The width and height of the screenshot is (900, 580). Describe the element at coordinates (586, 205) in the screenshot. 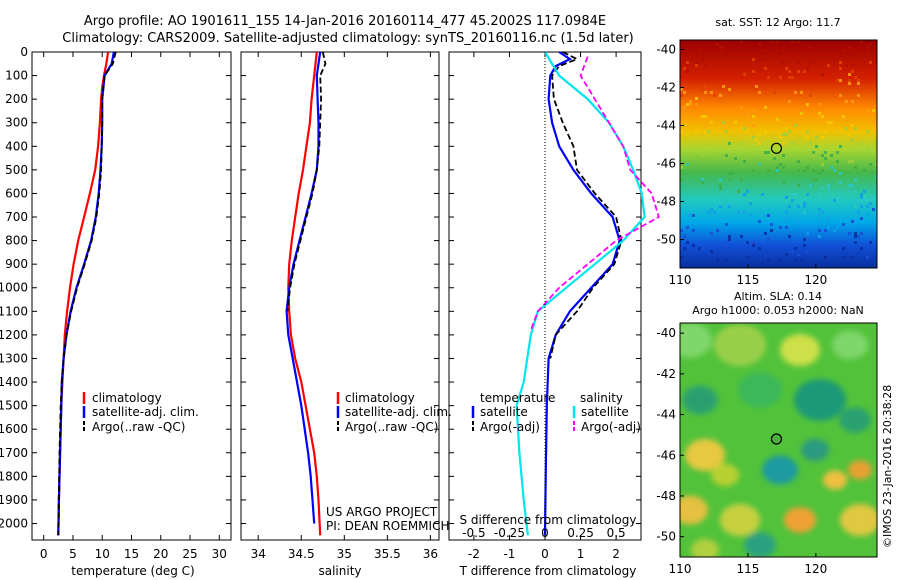

I see `series-line-temperature-argo-adj-` at that location.